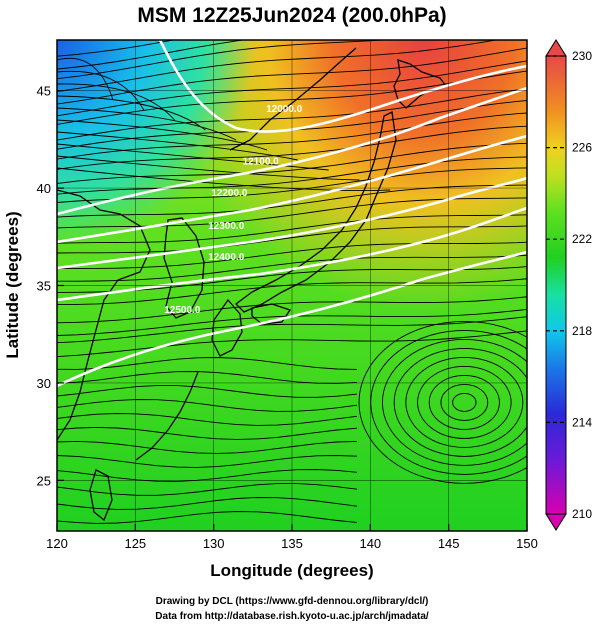 This screenshot has width=599, height=625. I want to click on coastline-sakhalin-primorye, so click(293, 99).